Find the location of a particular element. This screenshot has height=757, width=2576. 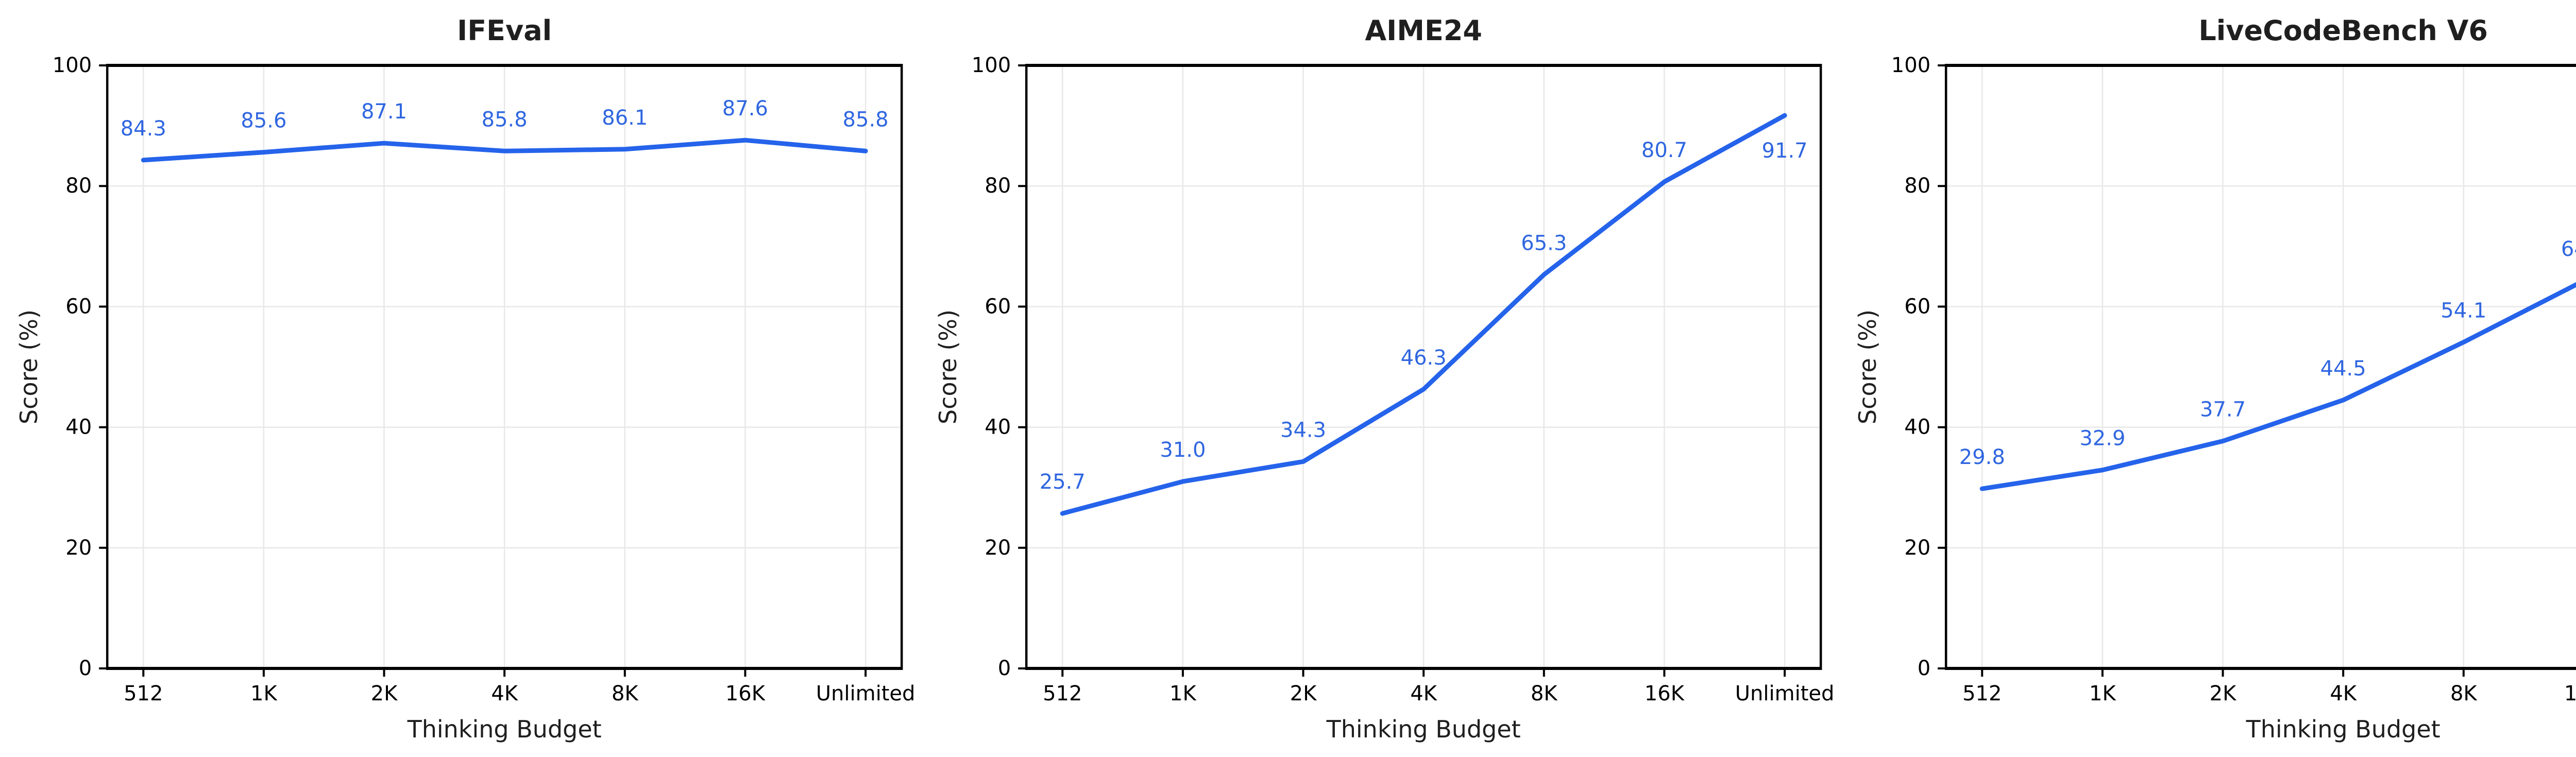

value-label: 64.3 is located at coordinates (2568, 249).